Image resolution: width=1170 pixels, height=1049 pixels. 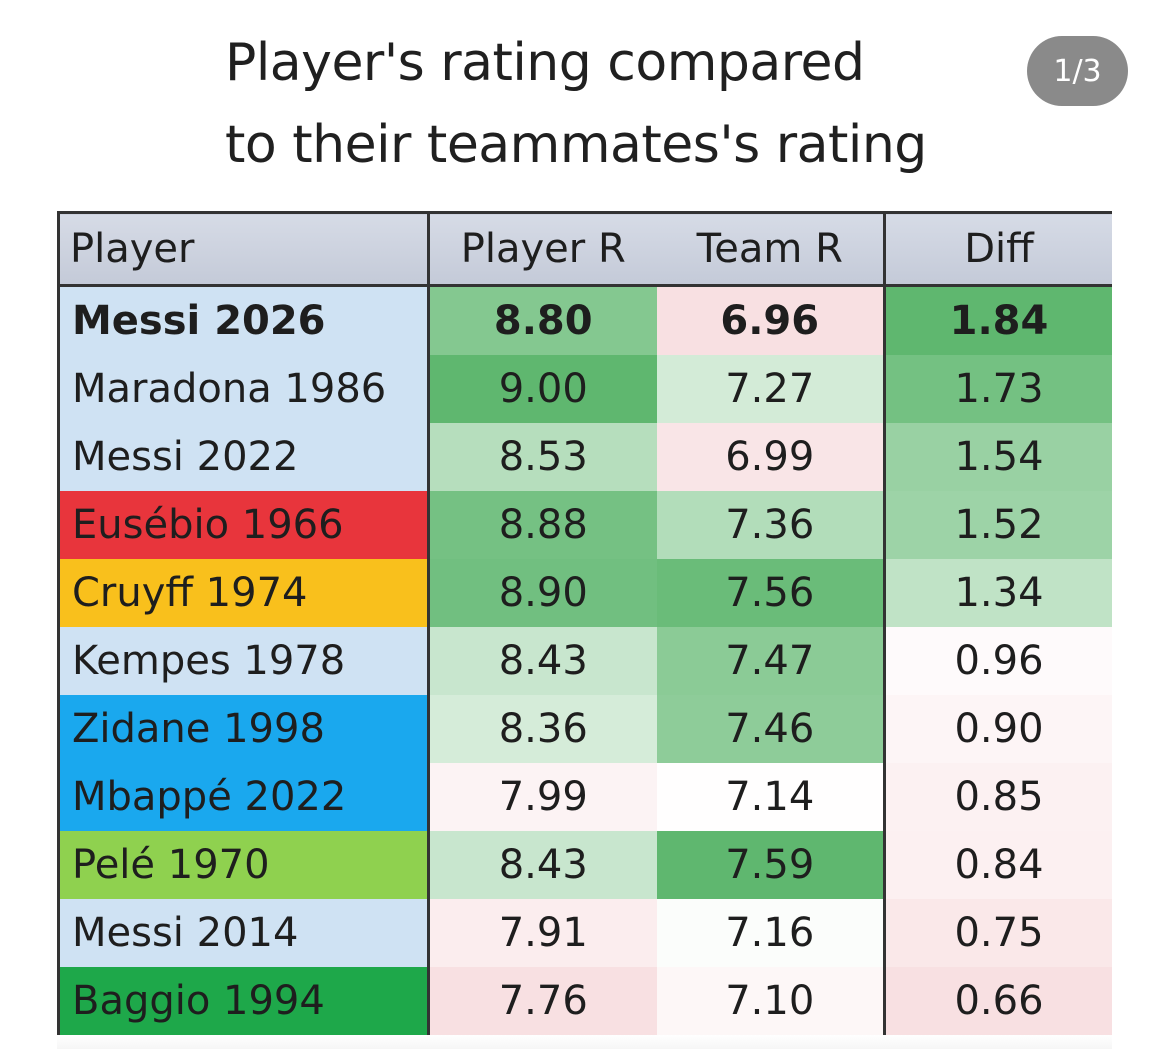 I want to click on table-row: Messi 2014 7.91 7.16 0.75, so click(x=584, y=933).